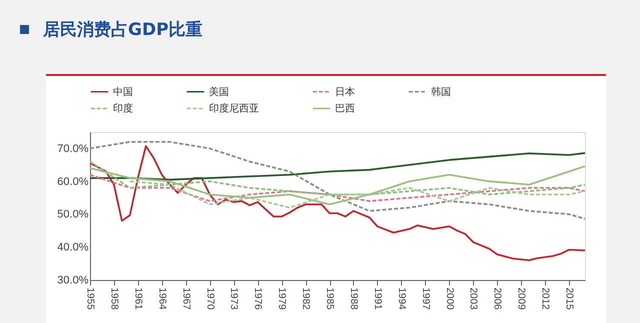  Describe the element at coordinates (306, 299) in the screenshot. I see `x-tick-label: 1982` at that location.